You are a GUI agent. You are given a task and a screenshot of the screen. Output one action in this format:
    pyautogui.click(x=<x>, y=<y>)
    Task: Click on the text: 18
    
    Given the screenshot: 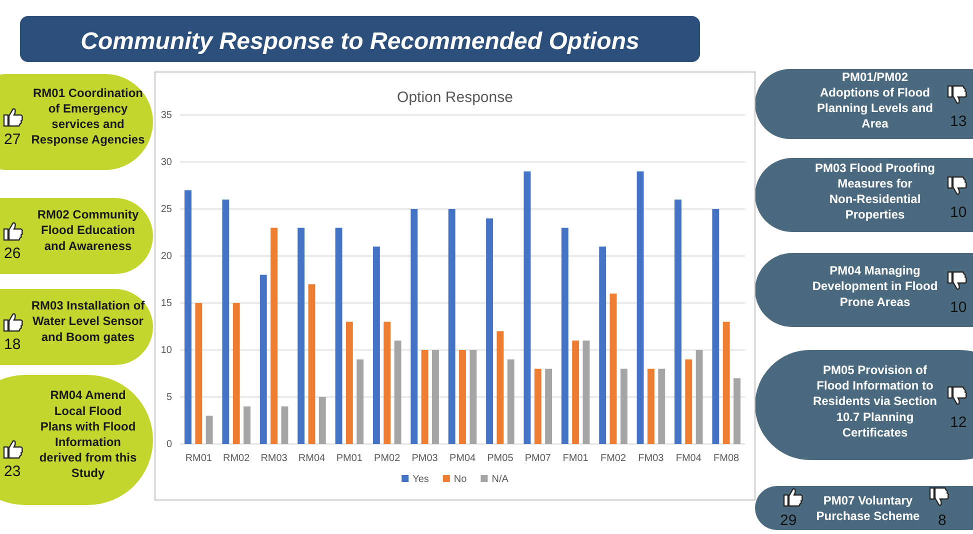 What is the action you would take?
    pyautogui.click(x=12, y=344)
    